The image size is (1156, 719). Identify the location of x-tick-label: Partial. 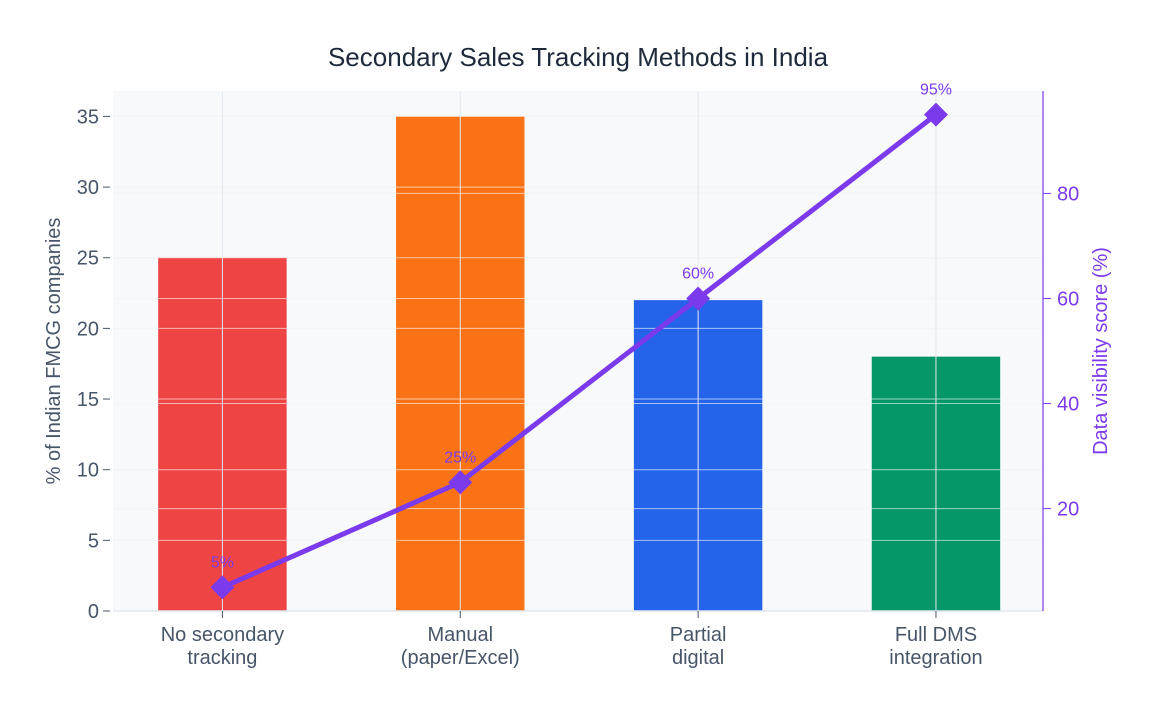
(698, 635).